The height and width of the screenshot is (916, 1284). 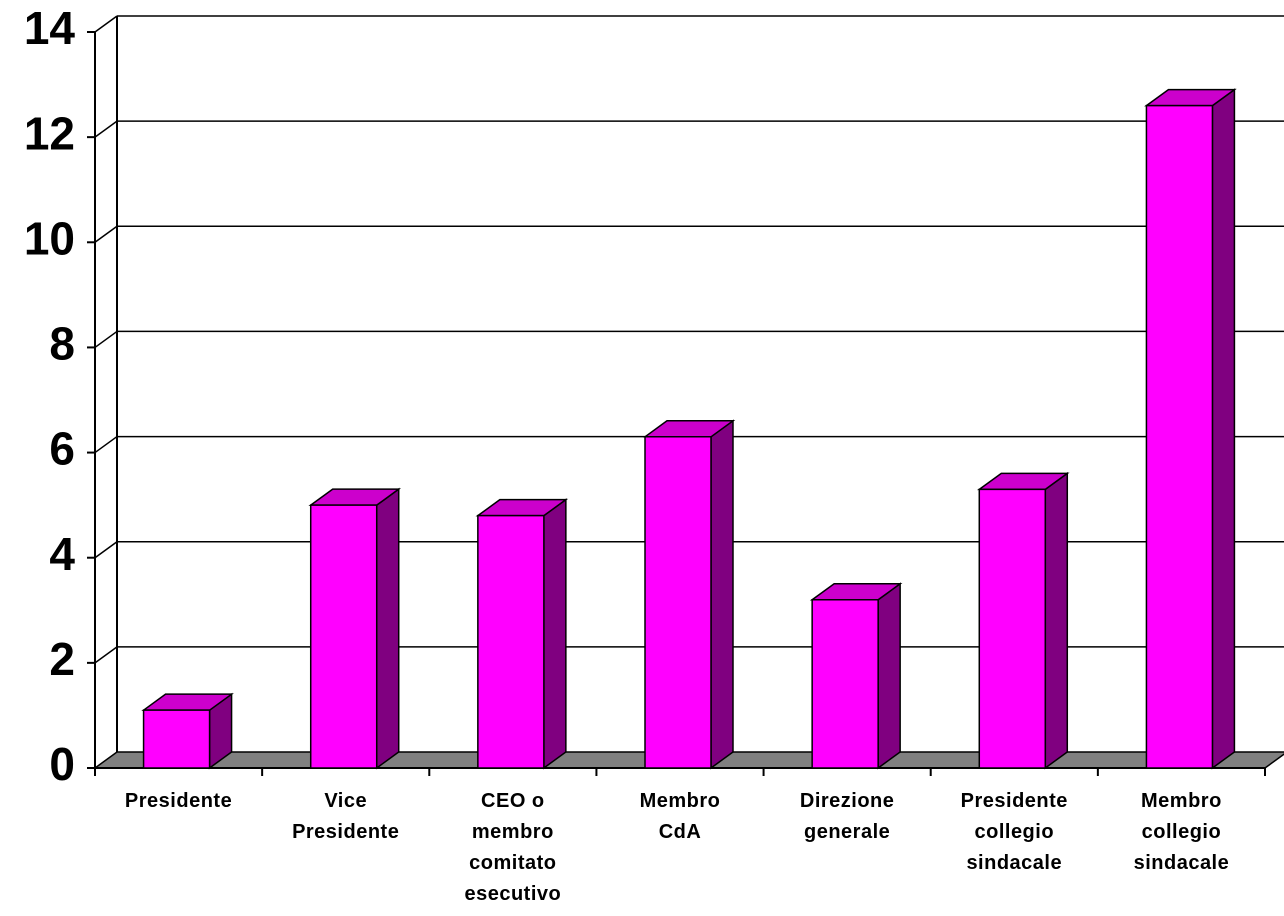 What do you see at coordinates (62, 659) in the screenshot?
I see `y-tick-label: 2` at bounding box center [62, 659].